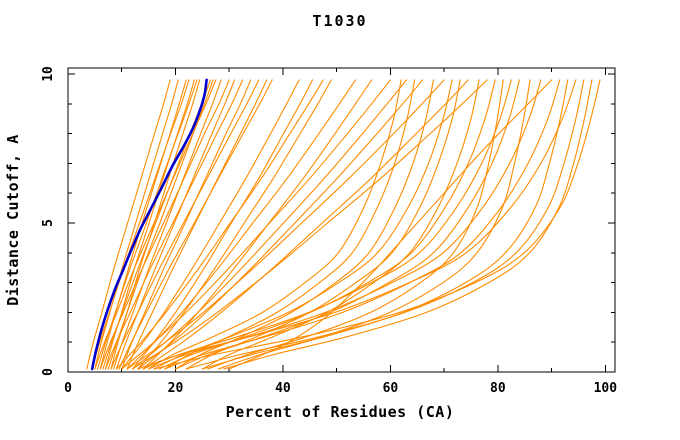  I want to click on chart-title: T1030, so click(340, 21).